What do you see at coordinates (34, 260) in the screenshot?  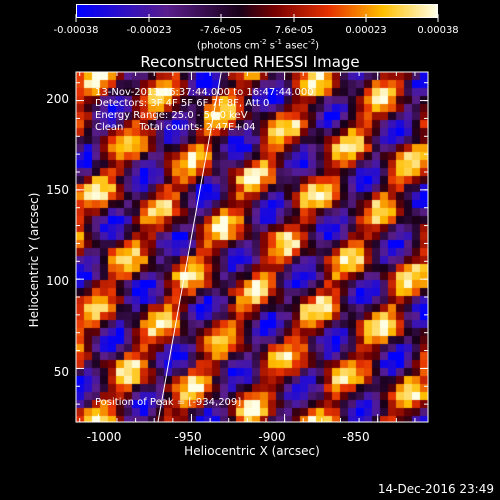 I see `y-axis-label: Heliocentric Y (arcsec)` at bounding box center [34, 260].